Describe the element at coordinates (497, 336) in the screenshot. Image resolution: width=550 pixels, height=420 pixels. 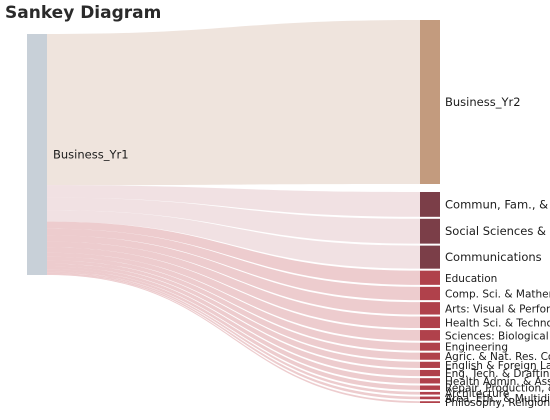
I see `sankey-label-sciences-biological-physical: Sciences: Biological & Physical` at that location.